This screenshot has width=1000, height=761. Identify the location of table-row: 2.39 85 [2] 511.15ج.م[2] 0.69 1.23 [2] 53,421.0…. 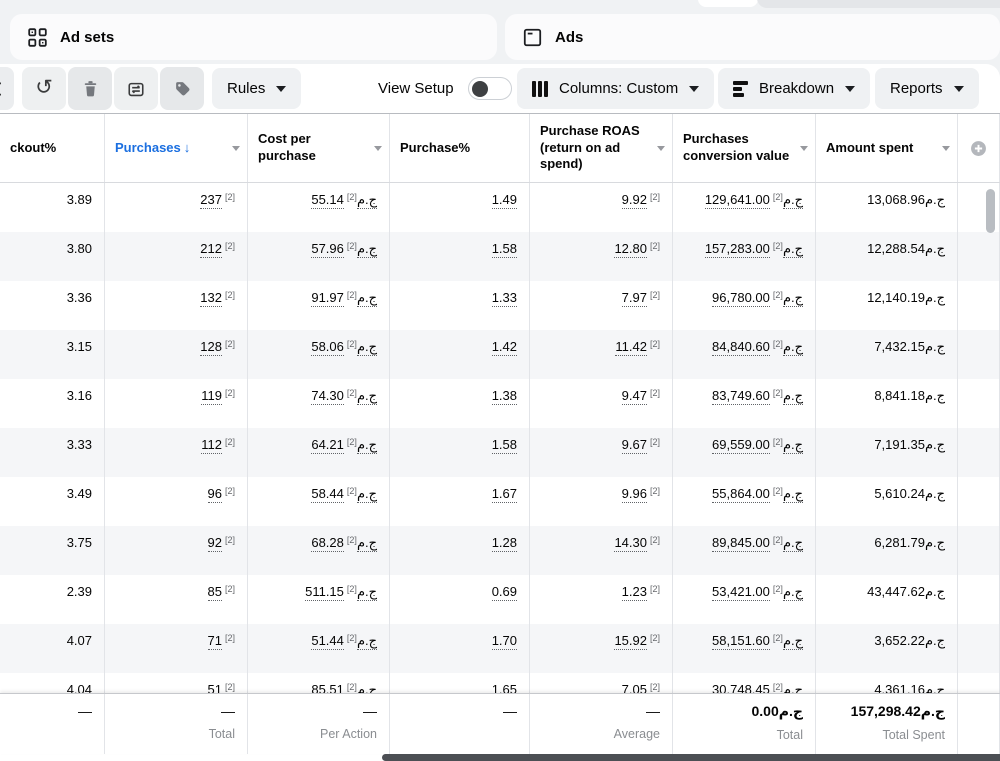
(500, 599).